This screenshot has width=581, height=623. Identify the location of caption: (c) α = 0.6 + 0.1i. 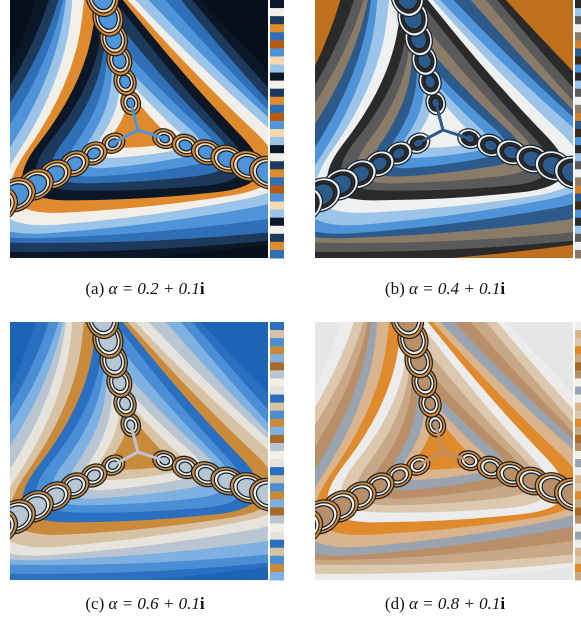
(145, 604).